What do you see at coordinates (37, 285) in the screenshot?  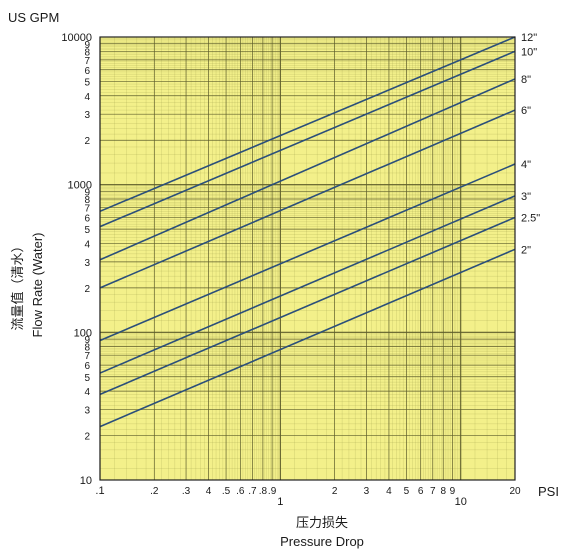 I see `y-axis-title-en: Flow Rate (Water)` at bounding box center [37, 285].